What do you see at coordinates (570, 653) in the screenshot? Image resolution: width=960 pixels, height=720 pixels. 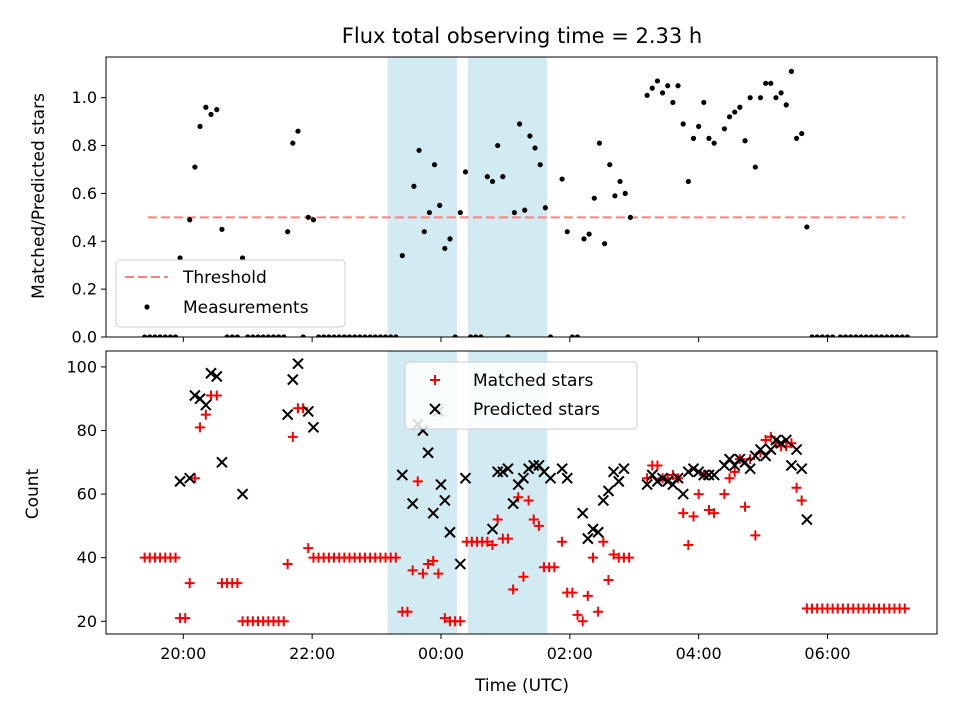 I see `x-tick-label: 02:00` at bounding box center [570, 653].